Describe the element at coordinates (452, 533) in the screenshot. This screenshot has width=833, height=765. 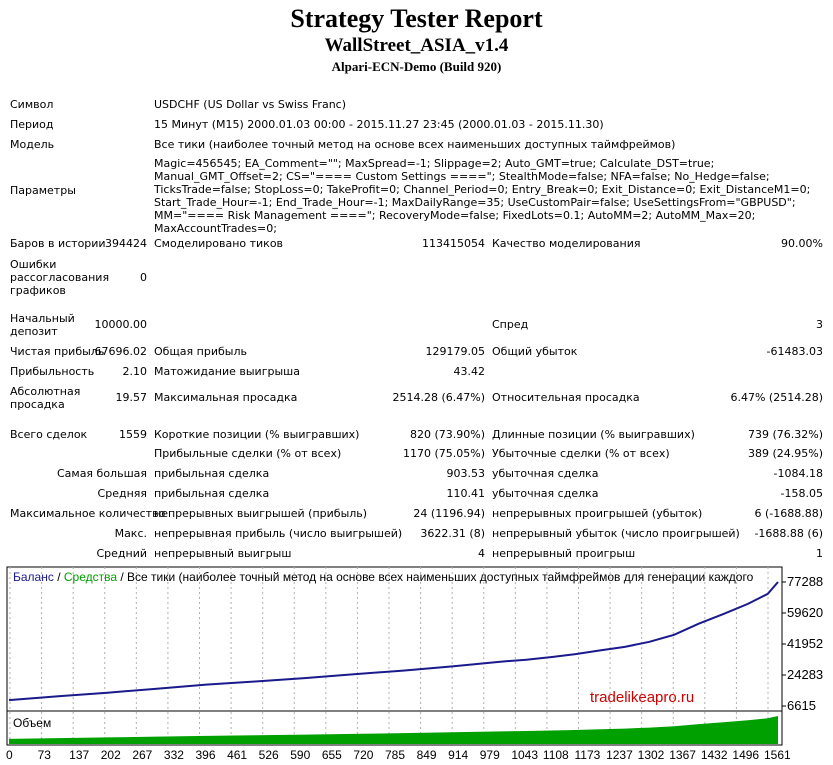
I see `maxcons-profit-value: 3622.31 (8)` at that location.